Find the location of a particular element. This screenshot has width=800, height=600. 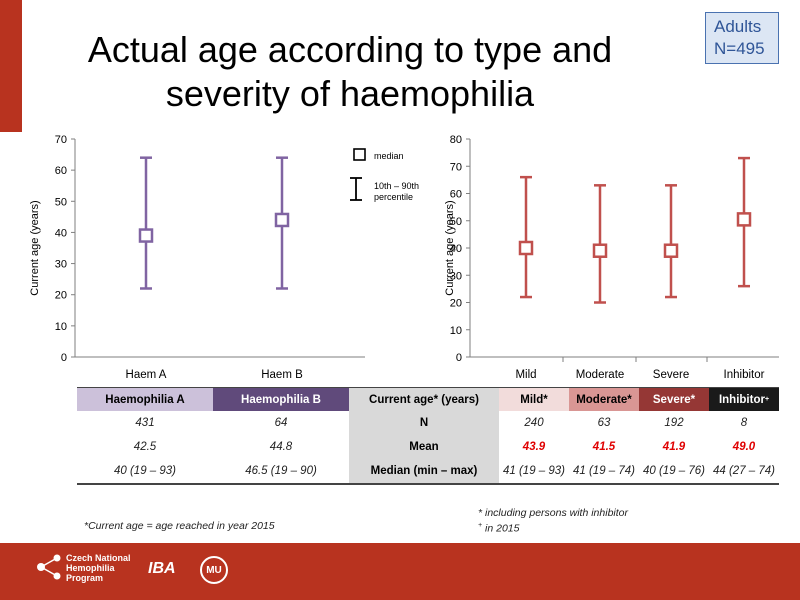

cell-n-haem-a: 431 is located at coordinates (145, 423).